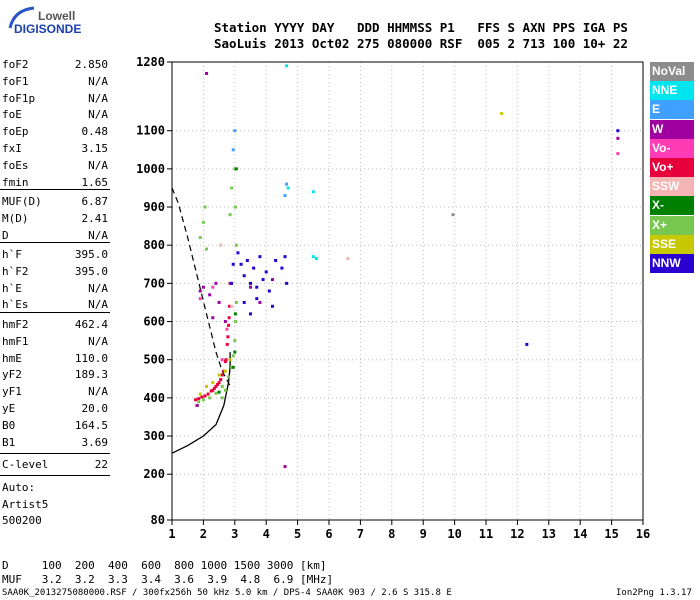  Describe the element at coordinates (12, 254) in the screenshot. I see `param-name: h`F` at that location.